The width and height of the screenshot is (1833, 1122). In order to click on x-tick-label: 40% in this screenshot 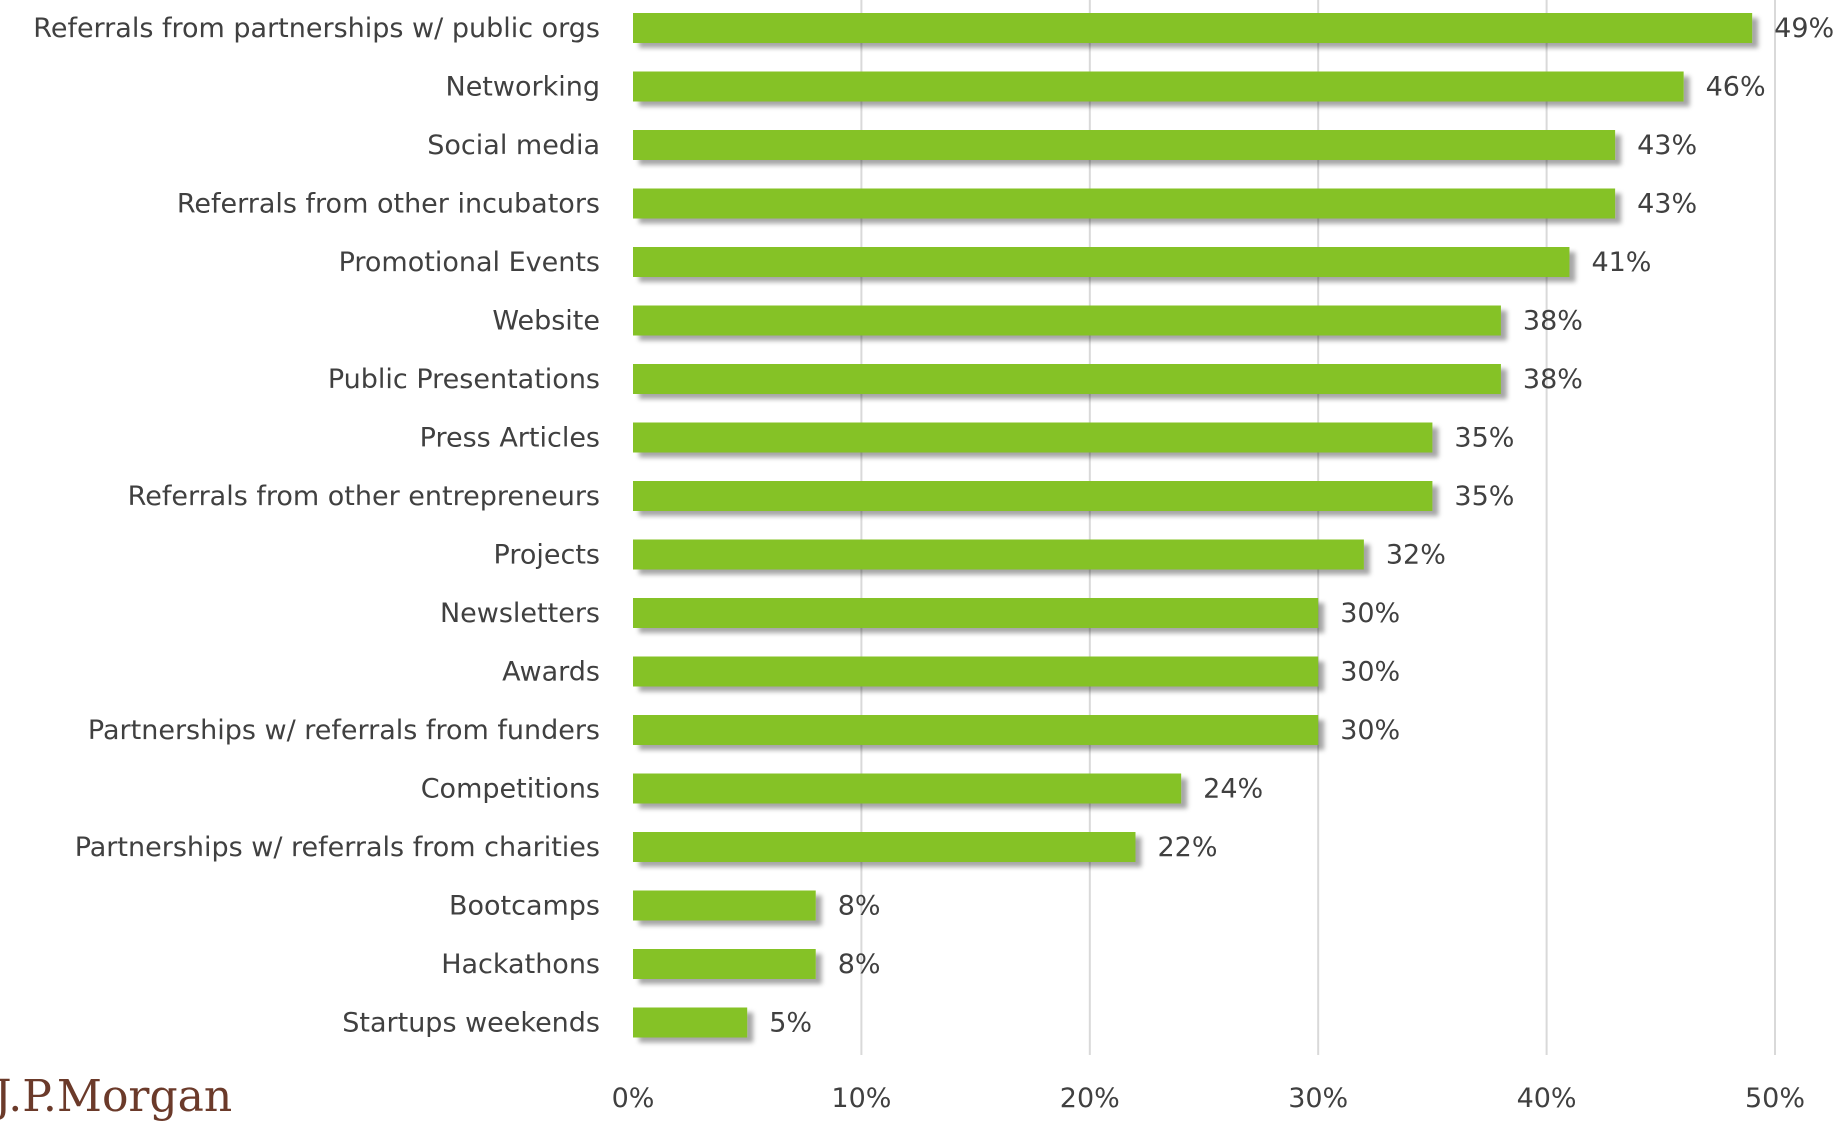, I will do `click(1547, 1097)`.